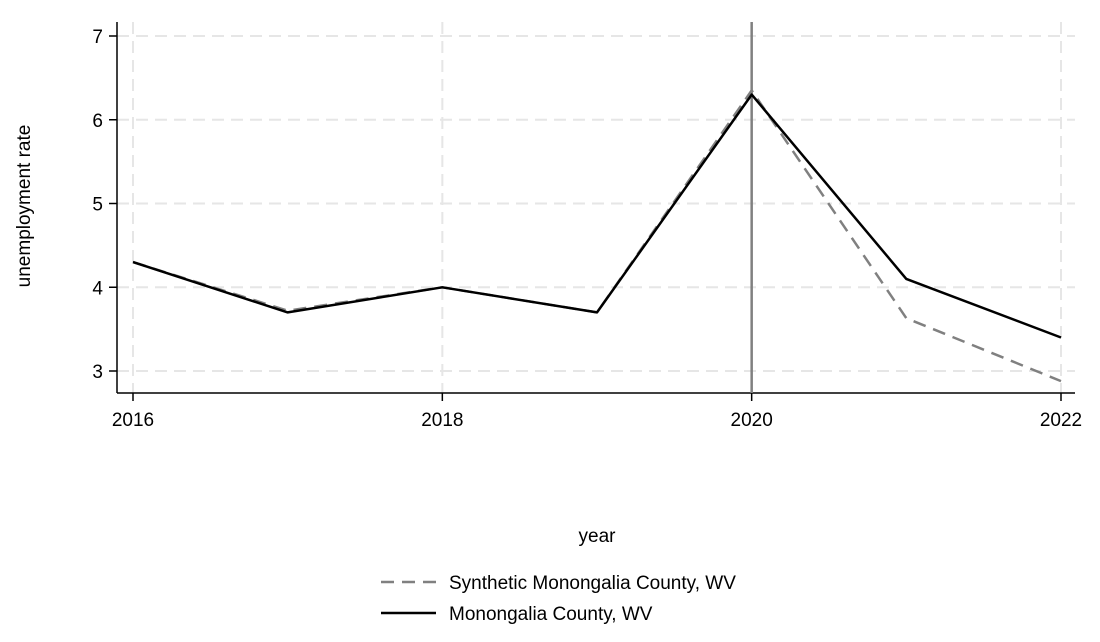 Image resolution: width=1100 pixels, height=642 pixels. I want to click on x-tick-label: 2016, so click(133, 420).